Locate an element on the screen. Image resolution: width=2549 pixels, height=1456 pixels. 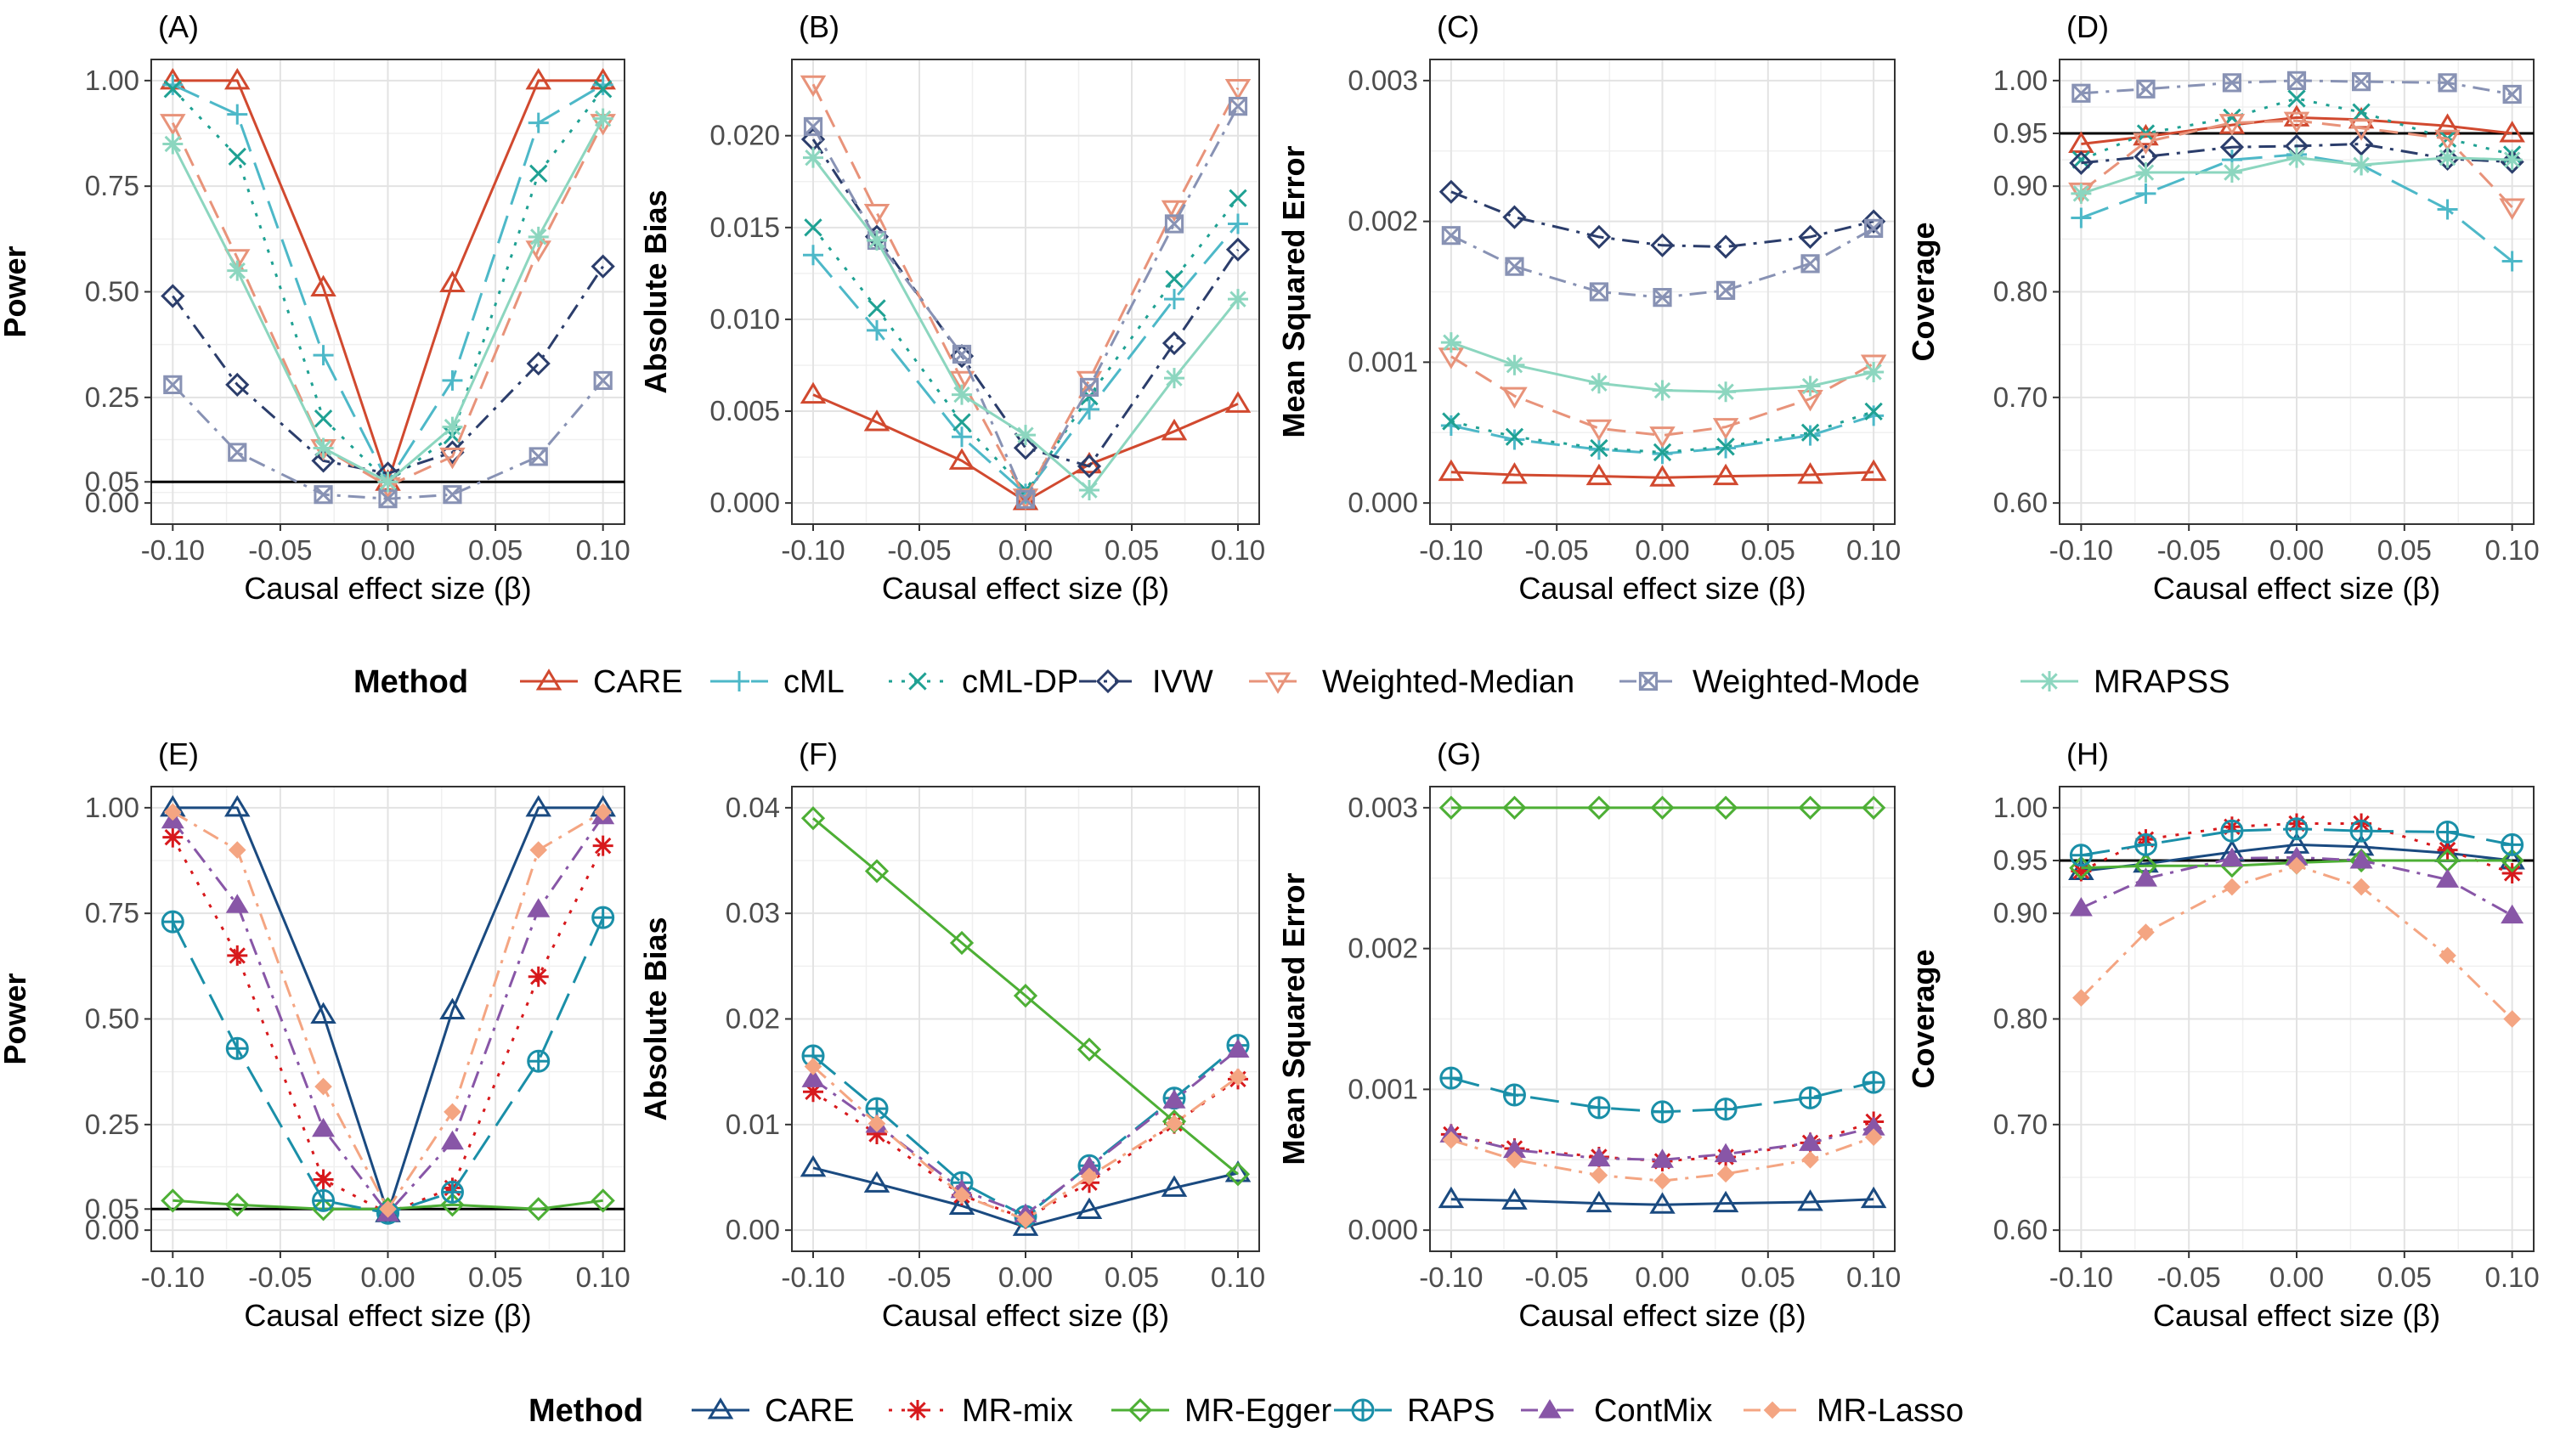
series-weighted-median is located at coordinates (2296, 165).